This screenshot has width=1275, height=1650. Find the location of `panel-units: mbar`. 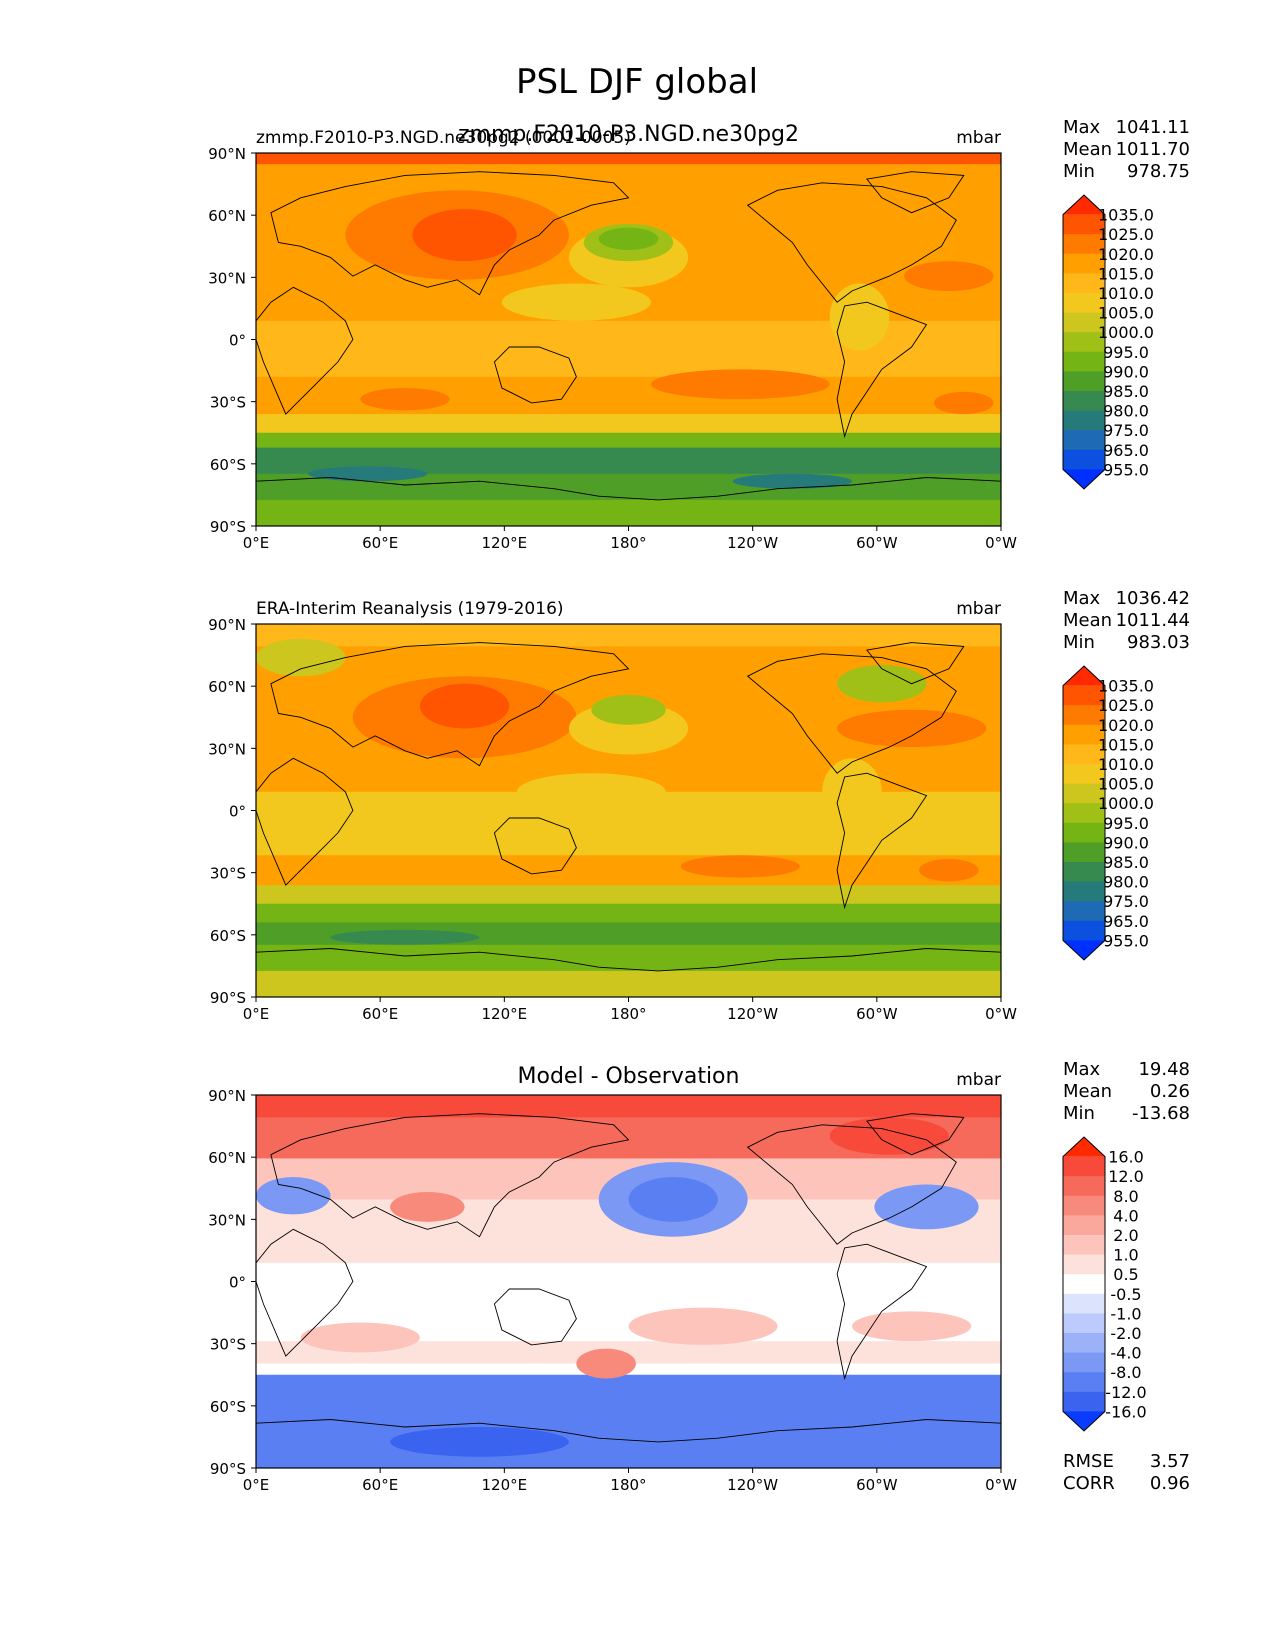

panel-units: mbar is located at coordinates (978, 609).